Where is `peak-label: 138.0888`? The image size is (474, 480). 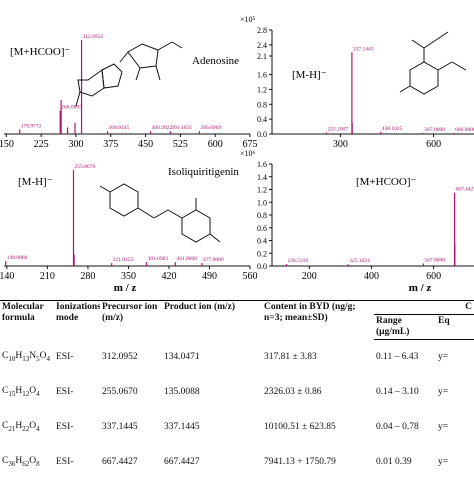
peak-label: 138.0888 is located at coordinates (17, 258).